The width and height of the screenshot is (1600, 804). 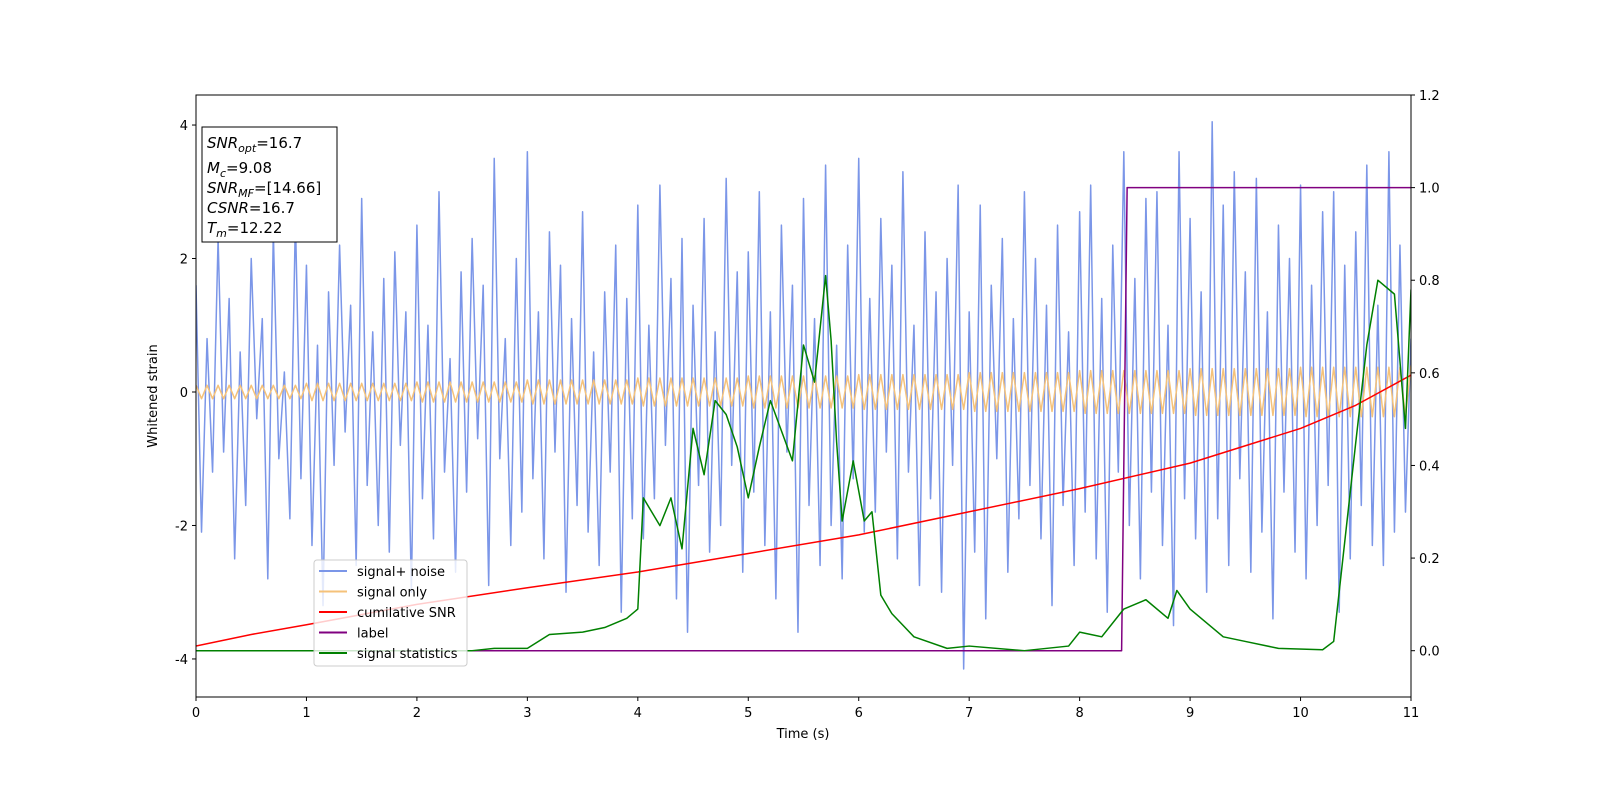 What do you see at coordinates (401, 572) in the screenshot?
I see `legend-label: signal+ noise` at bounding box center [401, 572].